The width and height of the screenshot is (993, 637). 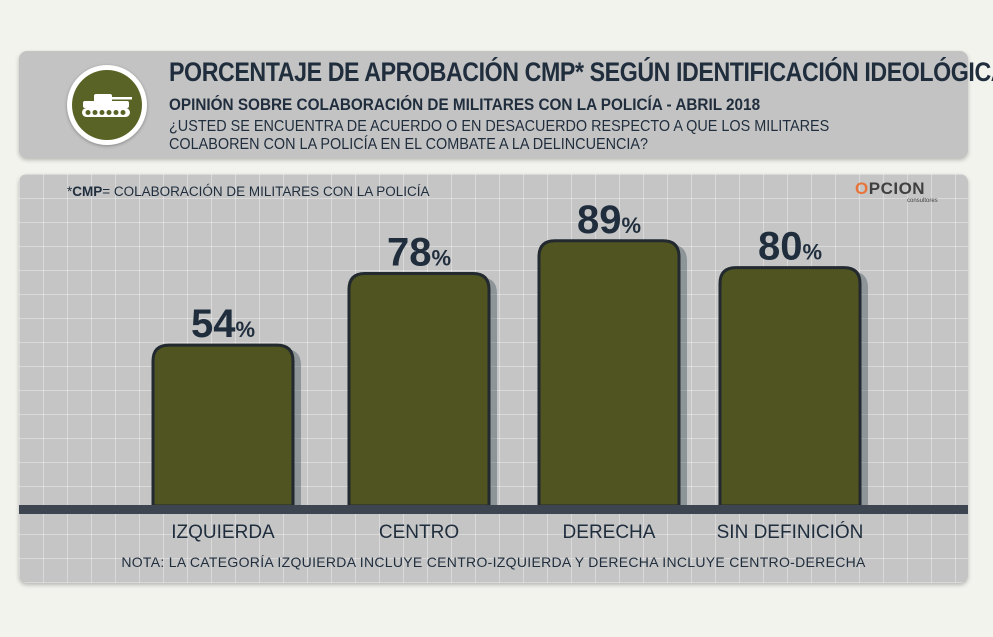 What do you see at coordinates (87, 191) in the screenshot?
I see `footnote-abbr: CMP` at bounding box center [87, 191].